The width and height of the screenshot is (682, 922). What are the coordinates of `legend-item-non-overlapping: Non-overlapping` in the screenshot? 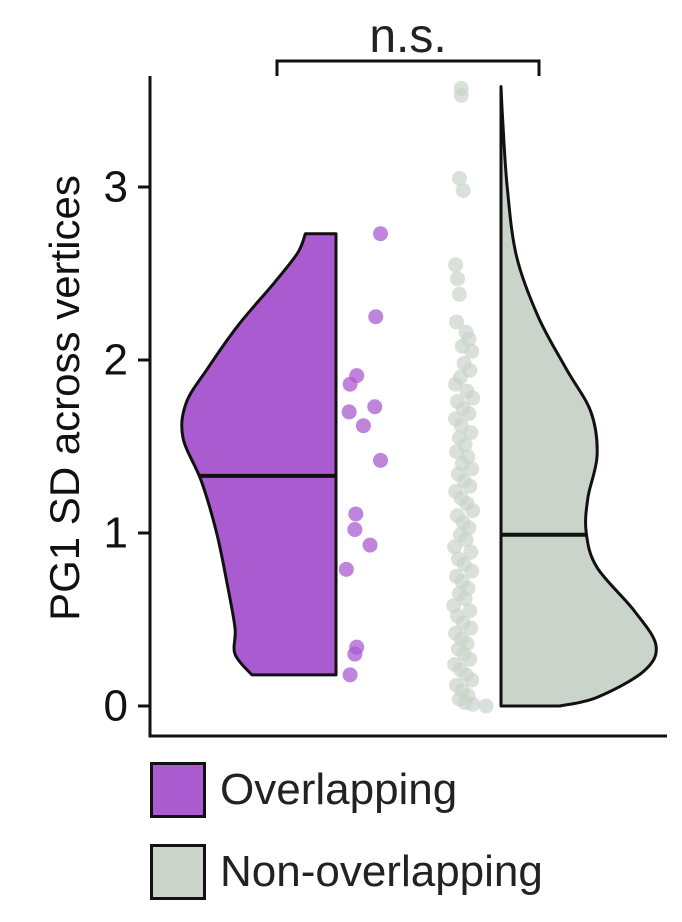 It's located at (346, 872).